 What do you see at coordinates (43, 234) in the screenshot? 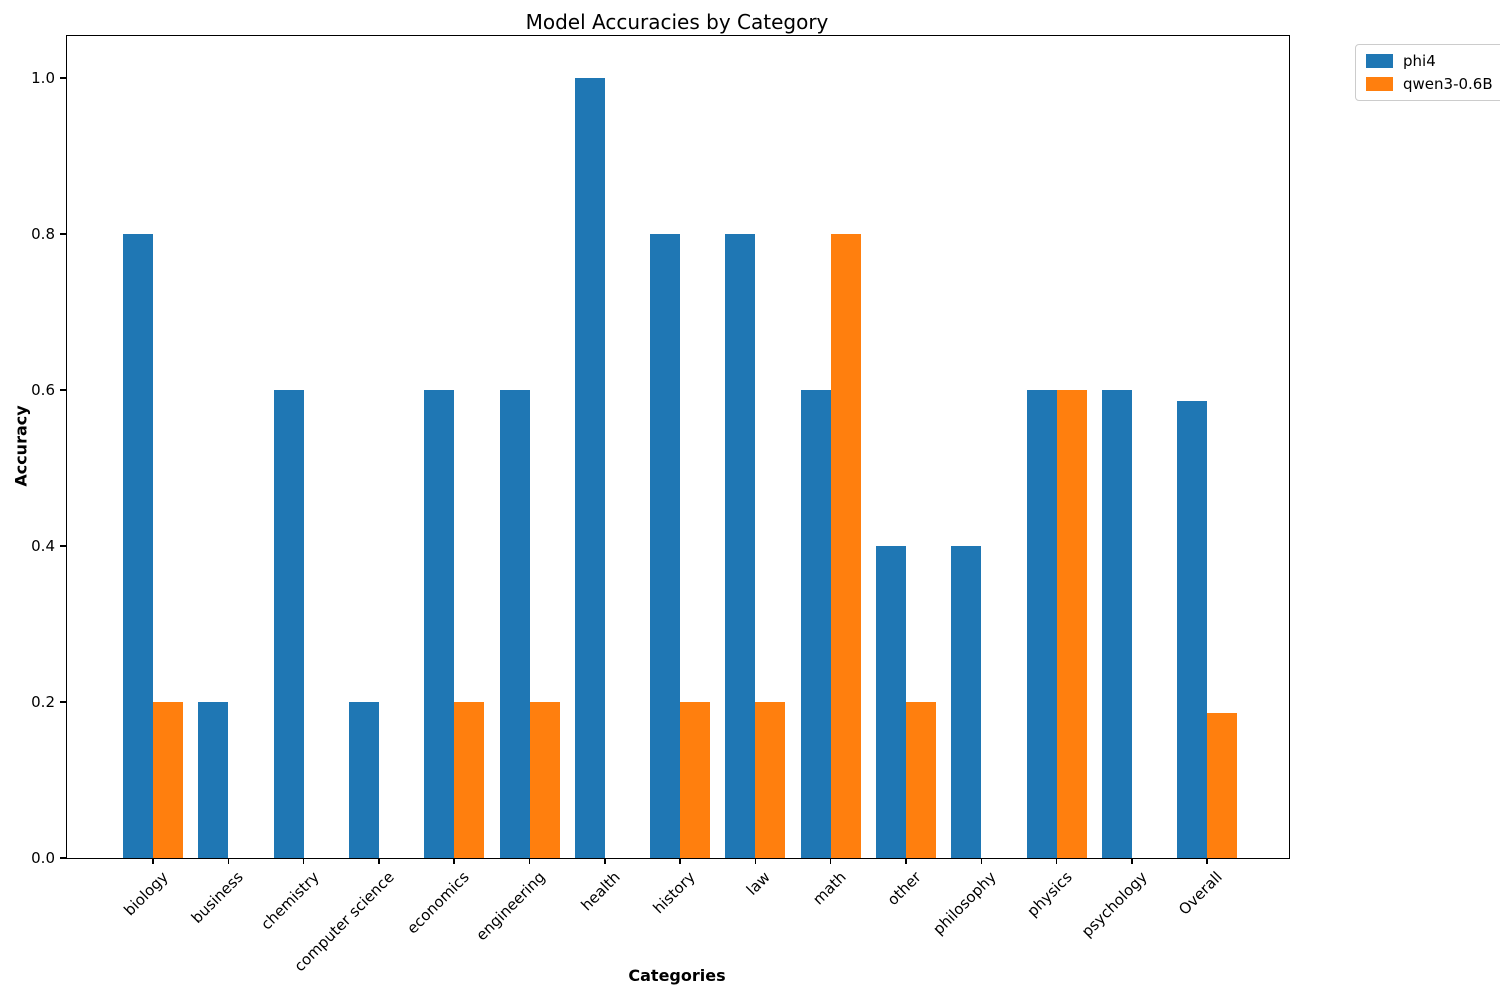
I see `y-tick-label-0.8: 0.8` at bounding box center [43, 234].